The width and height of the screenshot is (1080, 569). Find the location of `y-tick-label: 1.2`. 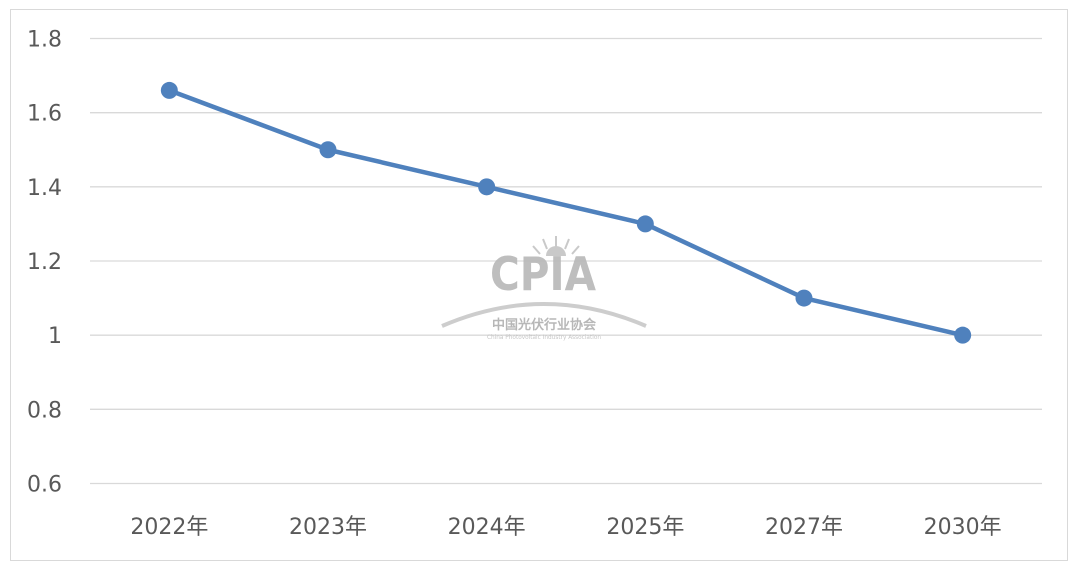

y-tick-label: 1.2 is located at coordinates (44, 262).